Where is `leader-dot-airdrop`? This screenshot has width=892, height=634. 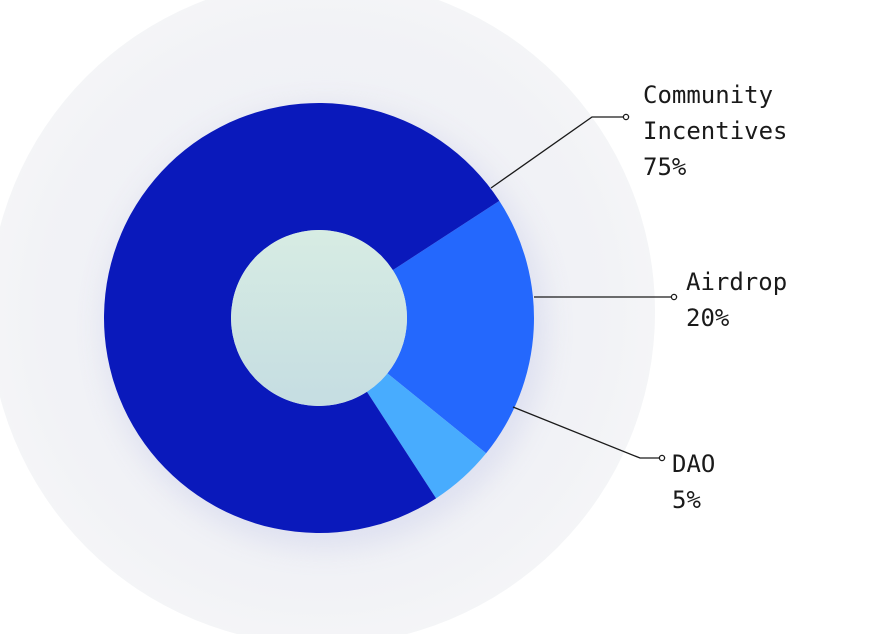
leader-dot-airdrop is located at coordinates (674, 297).